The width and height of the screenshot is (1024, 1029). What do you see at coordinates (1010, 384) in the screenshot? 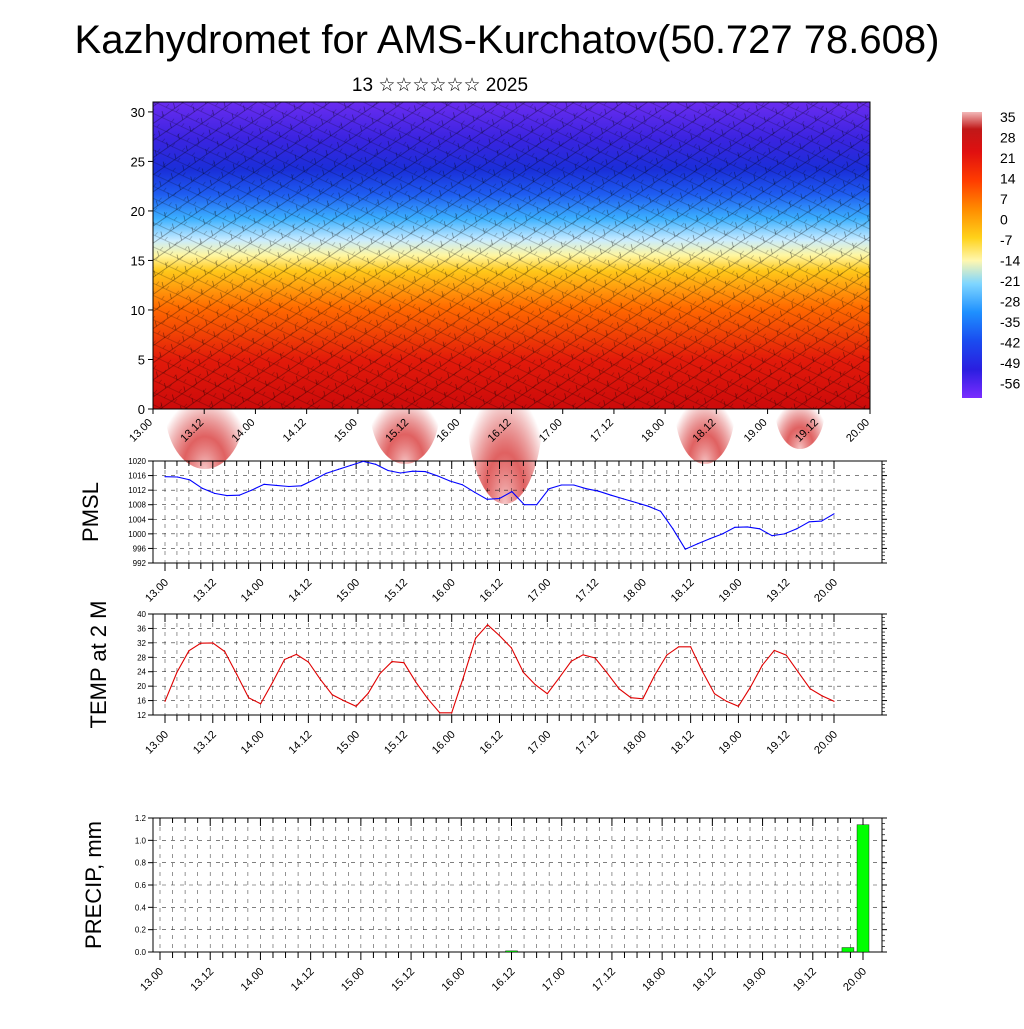
I see `colorbar-label: -56` at bounding box center [1010, 384].